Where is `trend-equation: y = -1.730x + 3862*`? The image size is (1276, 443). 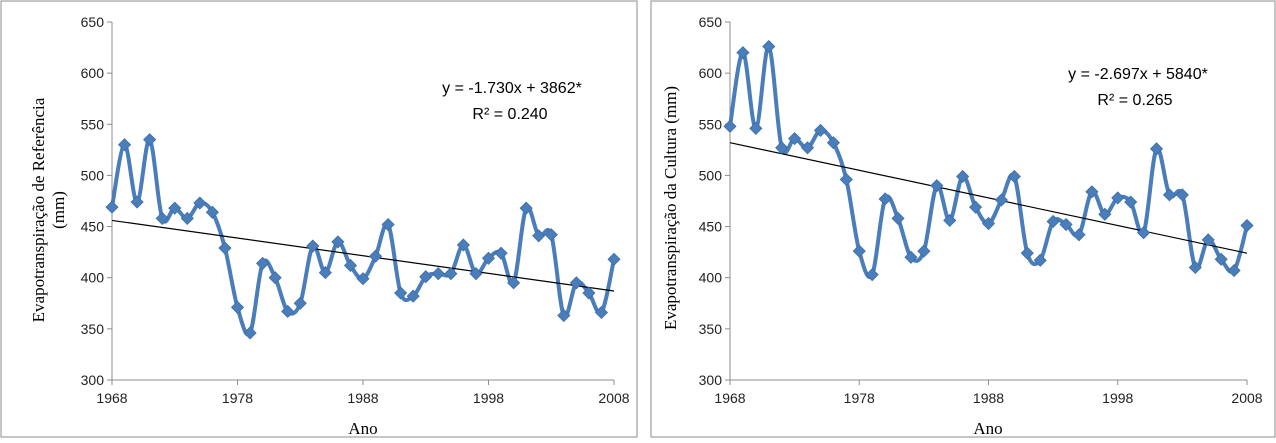
trend-equation: y = -1.730x + 3862* is located at coordinates (512, 88).